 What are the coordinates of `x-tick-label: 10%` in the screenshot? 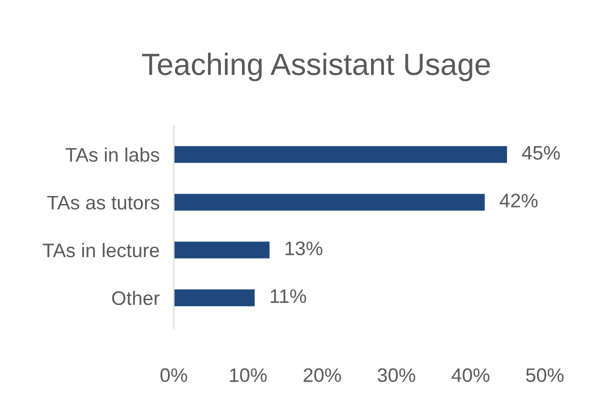 It's located at (248, 375).